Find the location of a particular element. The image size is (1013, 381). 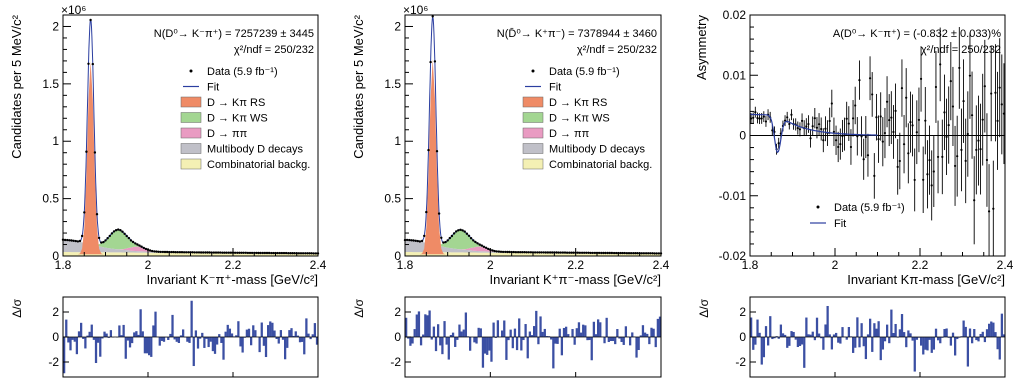

multibody-area is located at coordinates (190, 246).